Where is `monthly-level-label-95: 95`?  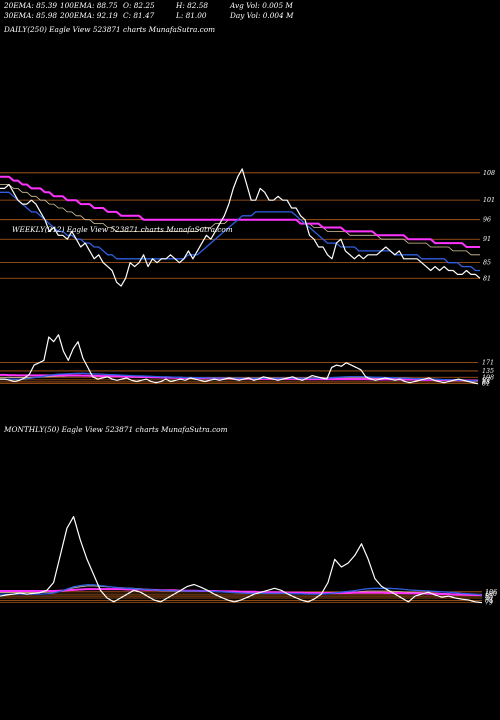
monthly-level-label-95: 95 is located at coordinates (489, 596).